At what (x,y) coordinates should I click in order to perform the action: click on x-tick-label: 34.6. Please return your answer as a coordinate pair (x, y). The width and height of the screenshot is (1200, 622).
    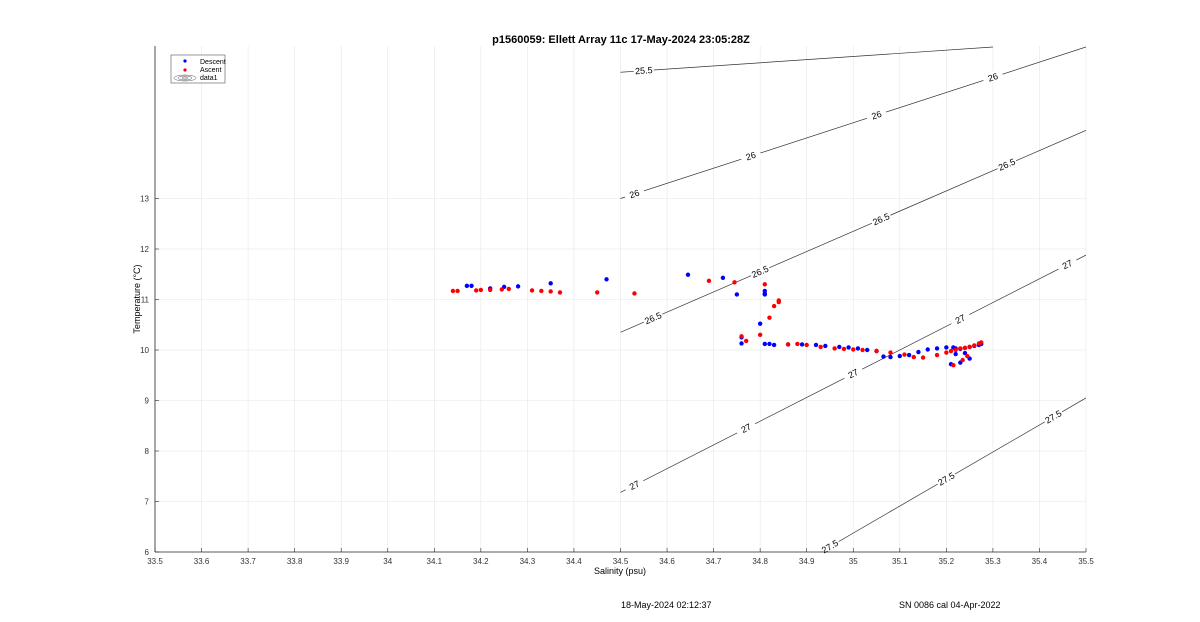
    Looking at the image, I should click on (667, 561).